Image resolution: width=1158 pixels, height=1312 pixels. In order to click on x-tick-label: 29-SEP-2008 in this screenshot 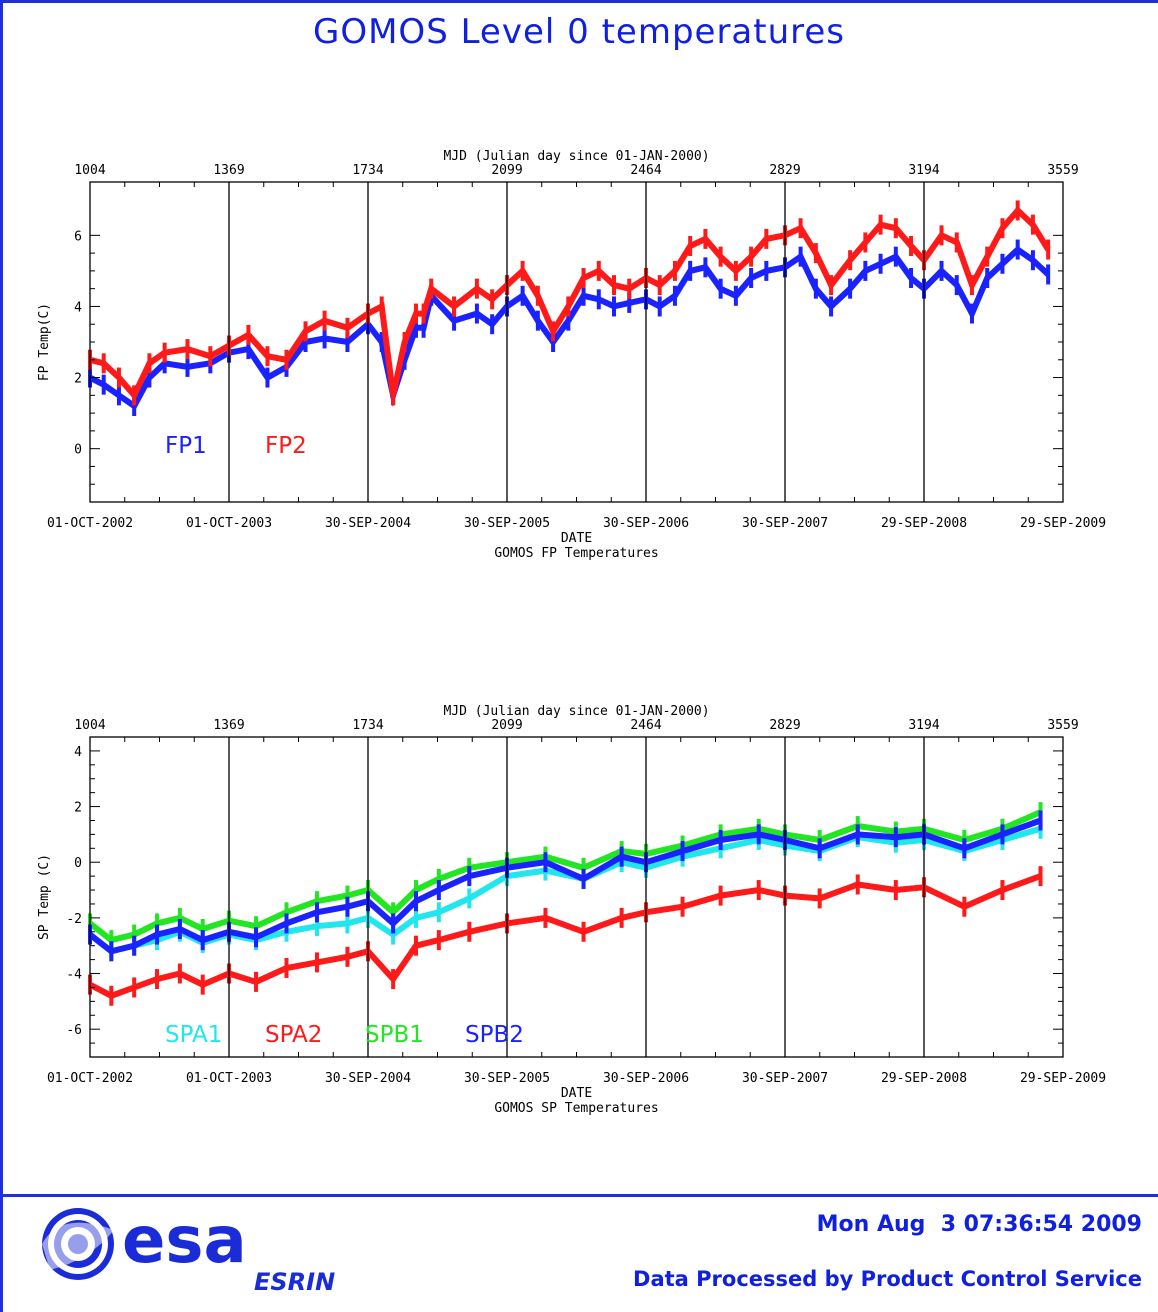, I will do `click(924, 523)`.